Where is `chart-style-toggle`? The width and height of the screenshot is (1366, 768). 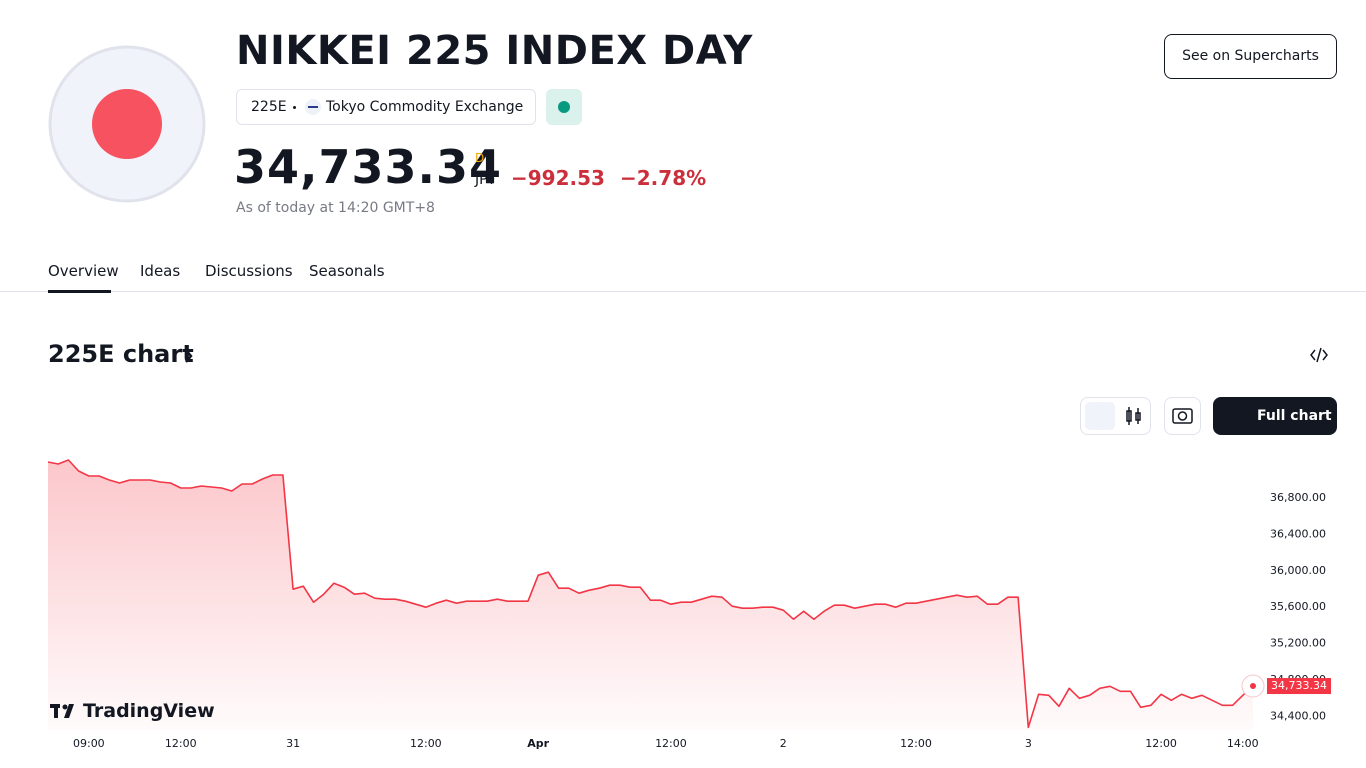 chart-style-toggle is located at coordinates (1115, 416).